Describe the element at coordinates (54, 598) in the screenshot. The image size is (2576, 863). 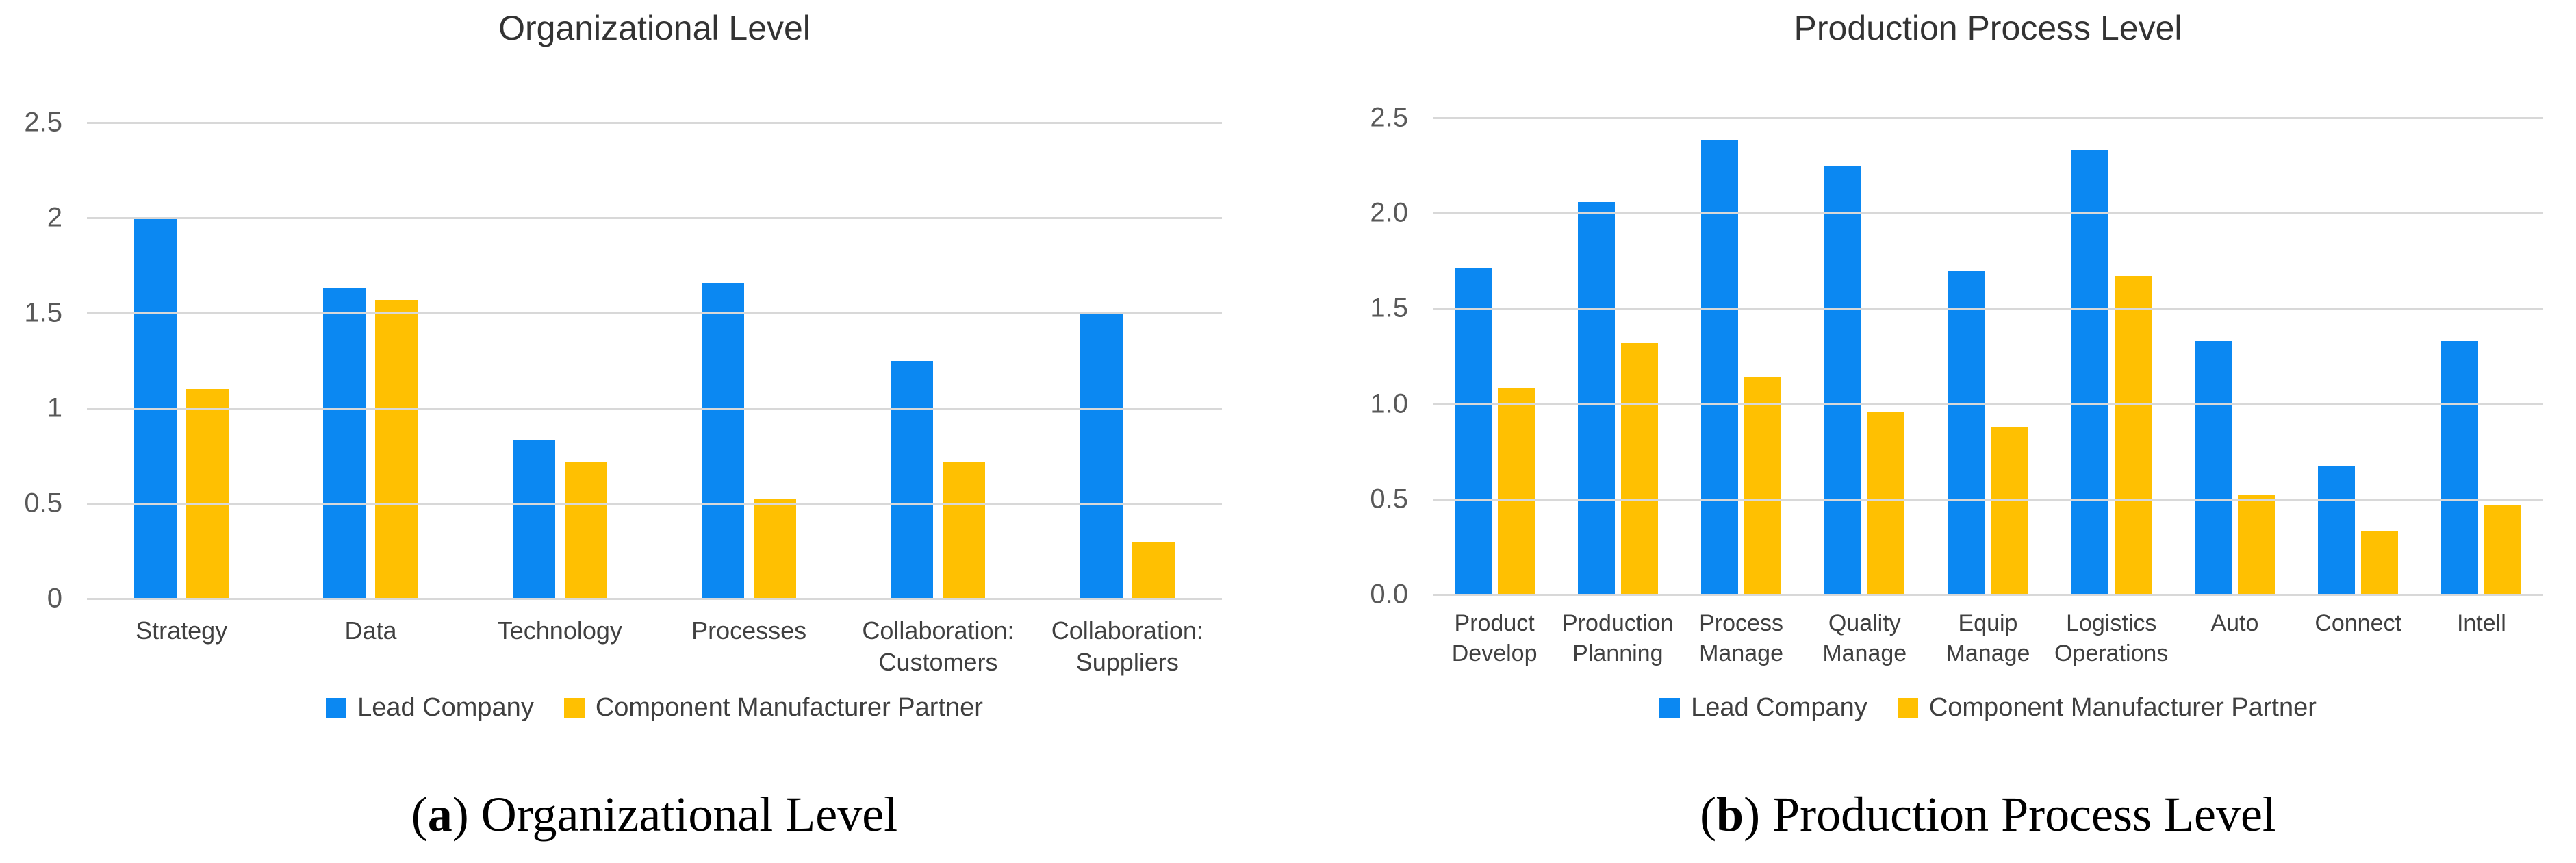
I see `y-tick-label: 0` at that location.